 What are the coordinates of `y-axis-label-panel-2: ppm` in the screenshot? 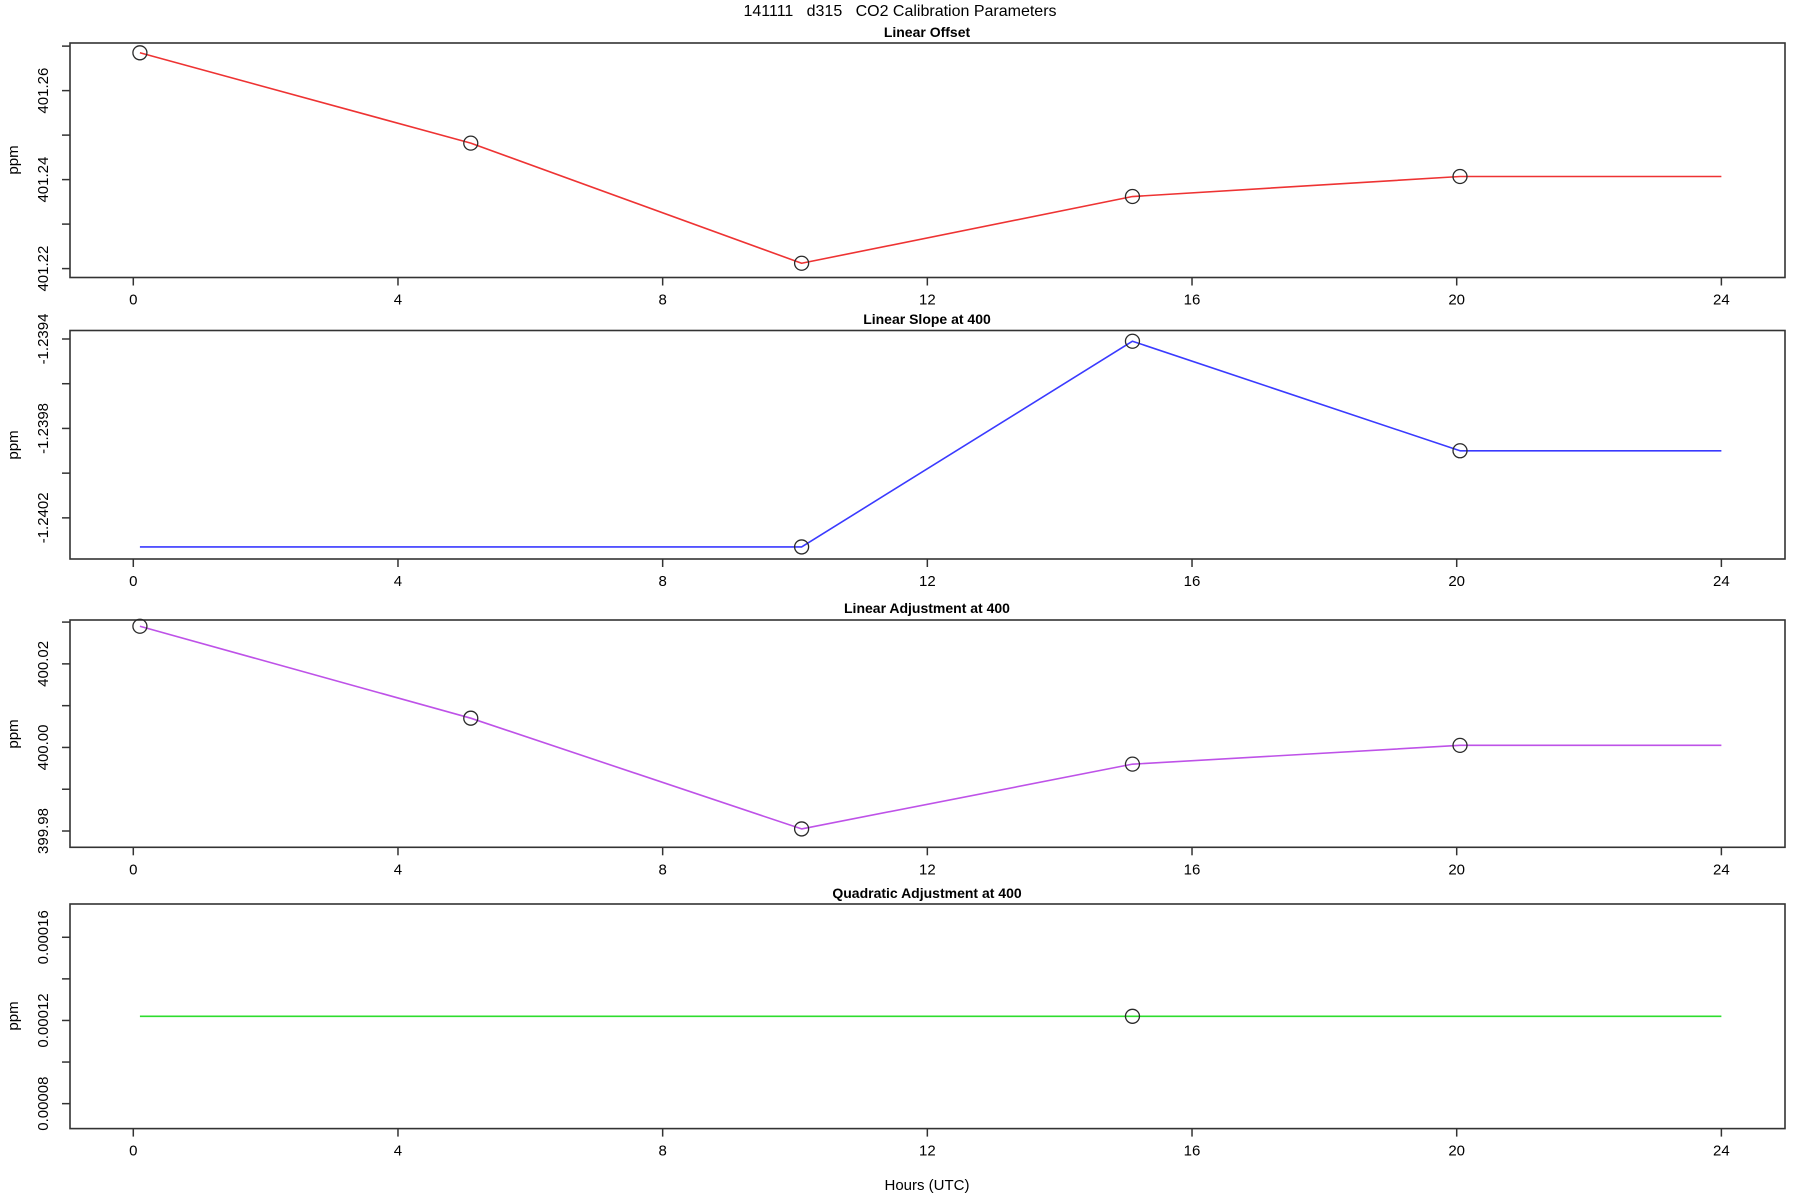 It's located at (13, 444).